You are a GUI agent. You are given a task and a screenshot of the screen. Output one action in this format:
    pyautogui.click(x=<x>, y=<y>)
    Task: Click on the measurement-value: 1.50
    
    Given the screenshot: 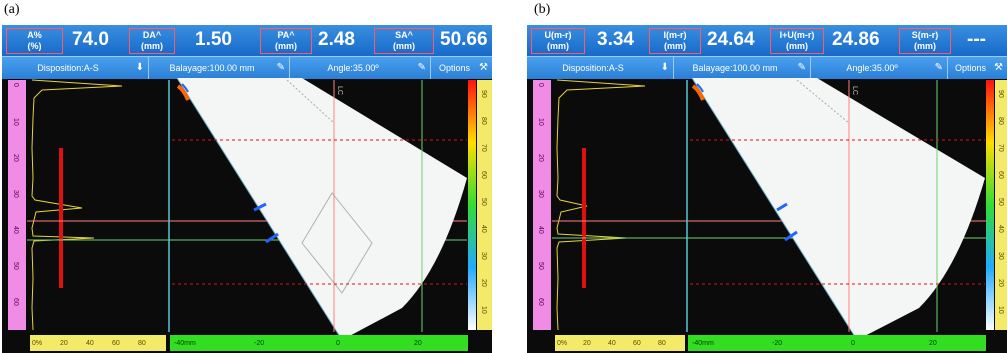 What is the action you would take?
    pyautogui.click(x=213, y=39)
    